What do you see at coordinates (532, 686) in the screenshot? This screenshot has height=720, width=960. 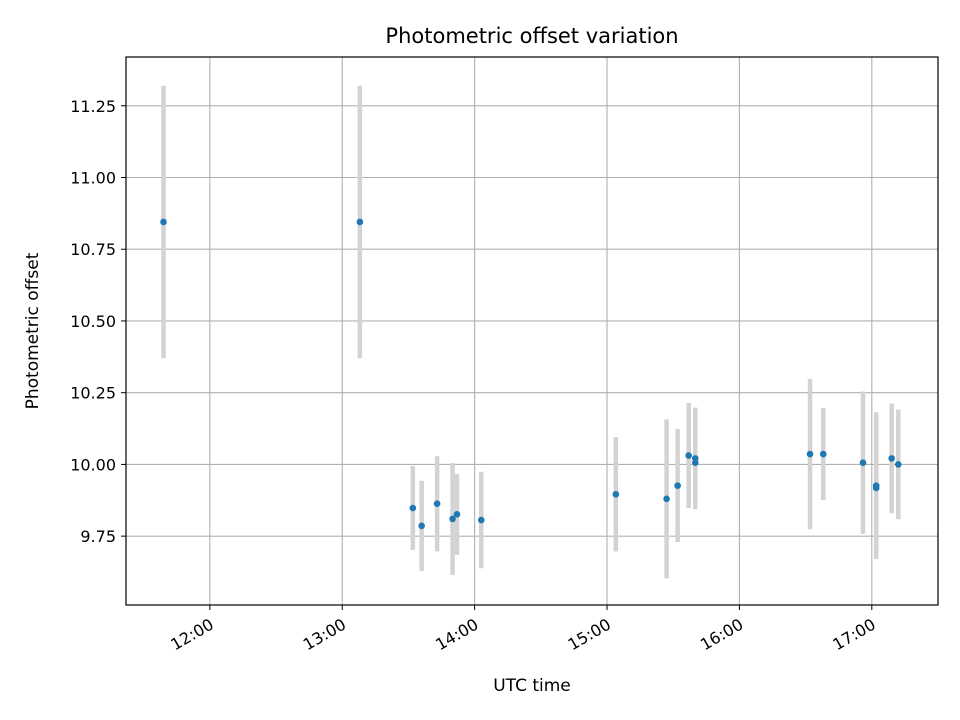 I see `x-axis-label: UTC time` at bounding box center [532, 686].